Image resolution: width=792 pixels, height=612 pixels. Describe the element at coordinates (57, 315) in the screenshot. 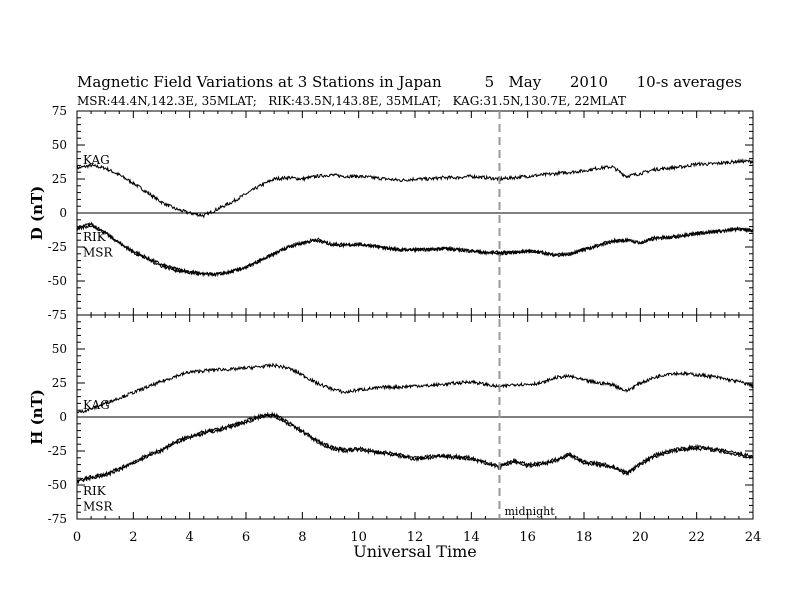

I see `panel-d-ytick-label: -75` at that location.